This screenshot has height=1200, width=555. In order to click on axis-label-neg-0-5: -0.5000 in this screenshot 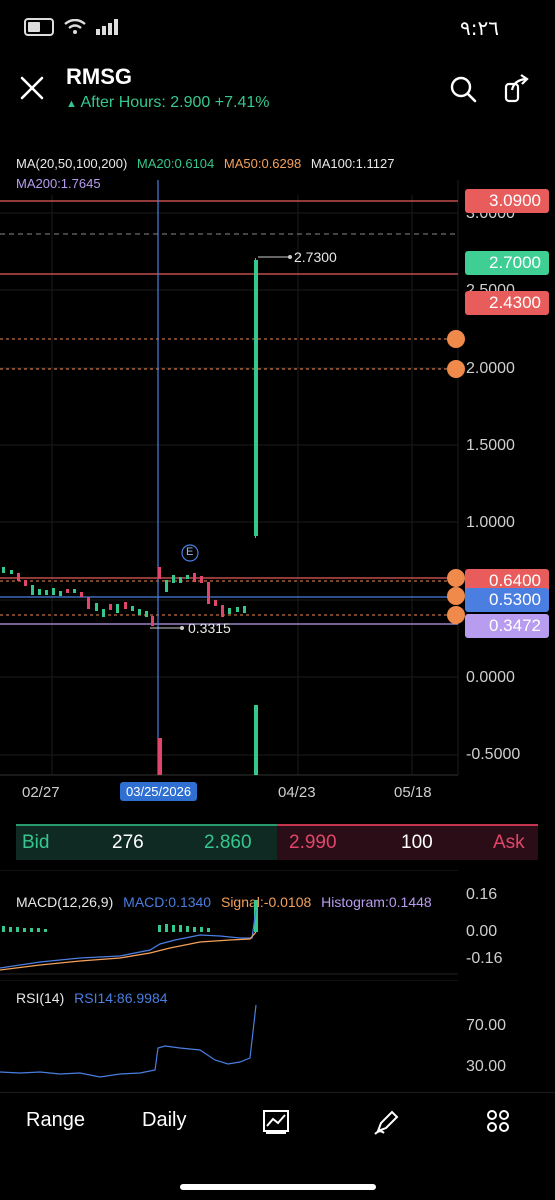, I will do `click(493, 754)`.